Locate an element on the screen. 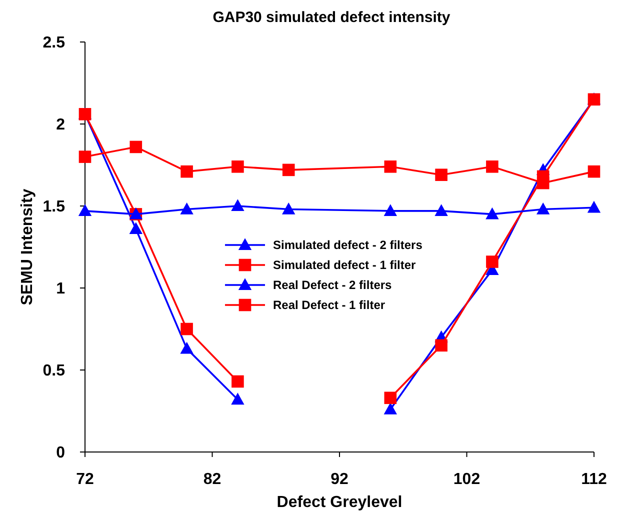  legend-label: Simulated defect - 1 filter is located at coordinates (344, 265).